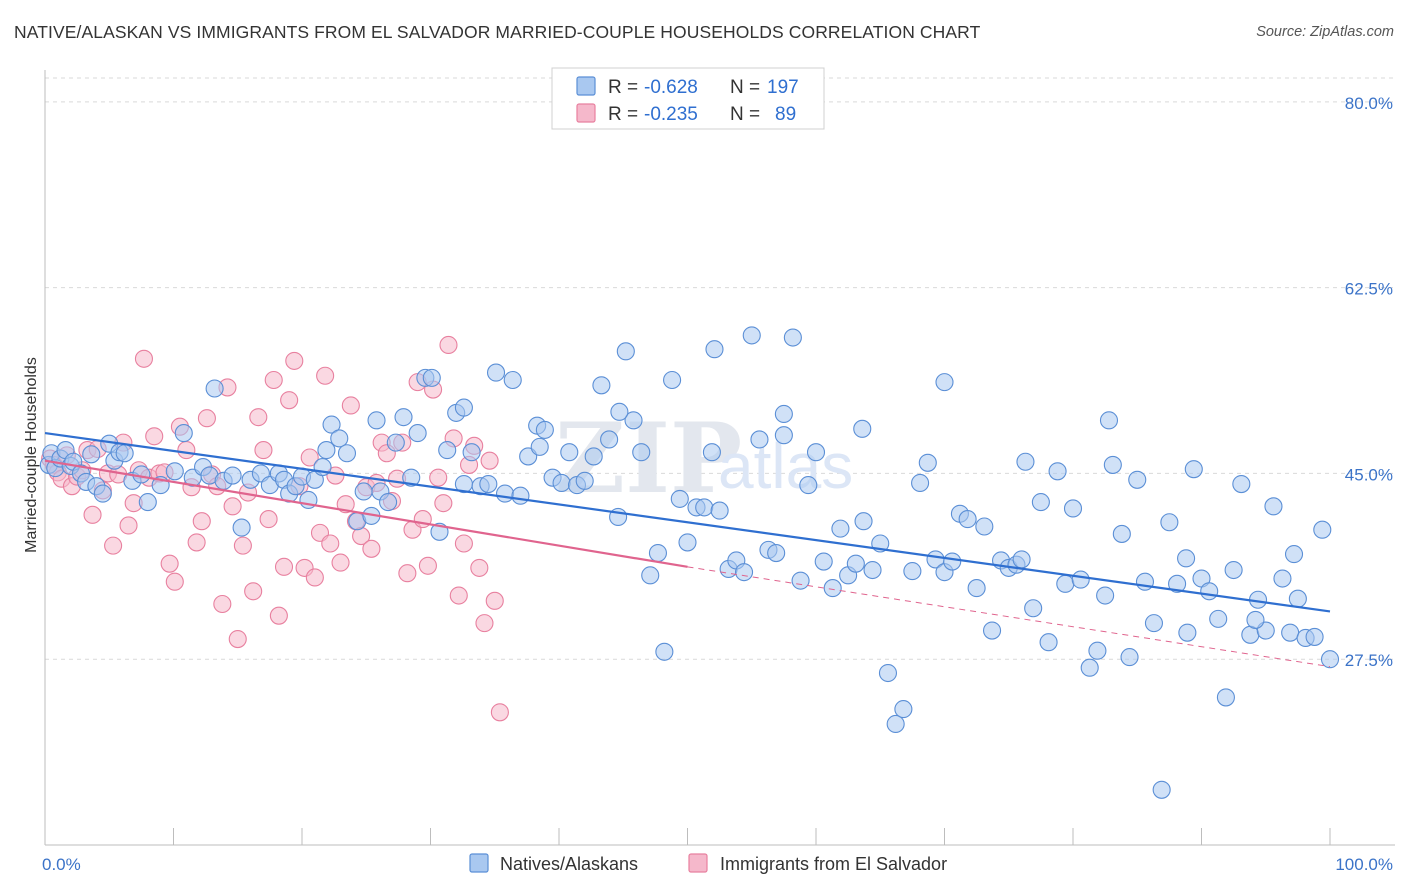  Describe the element at coordinates (1369, 660) in the screenshot. I see `y-tick-label: 27.5%` at that location.